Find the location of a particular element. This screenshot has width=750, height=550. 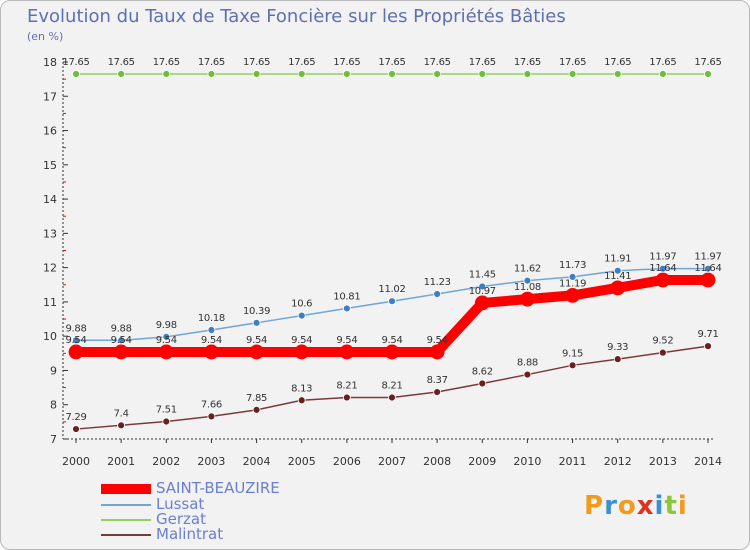

data-label-malintrat: 7.51 is located at coordinates (166, 410).